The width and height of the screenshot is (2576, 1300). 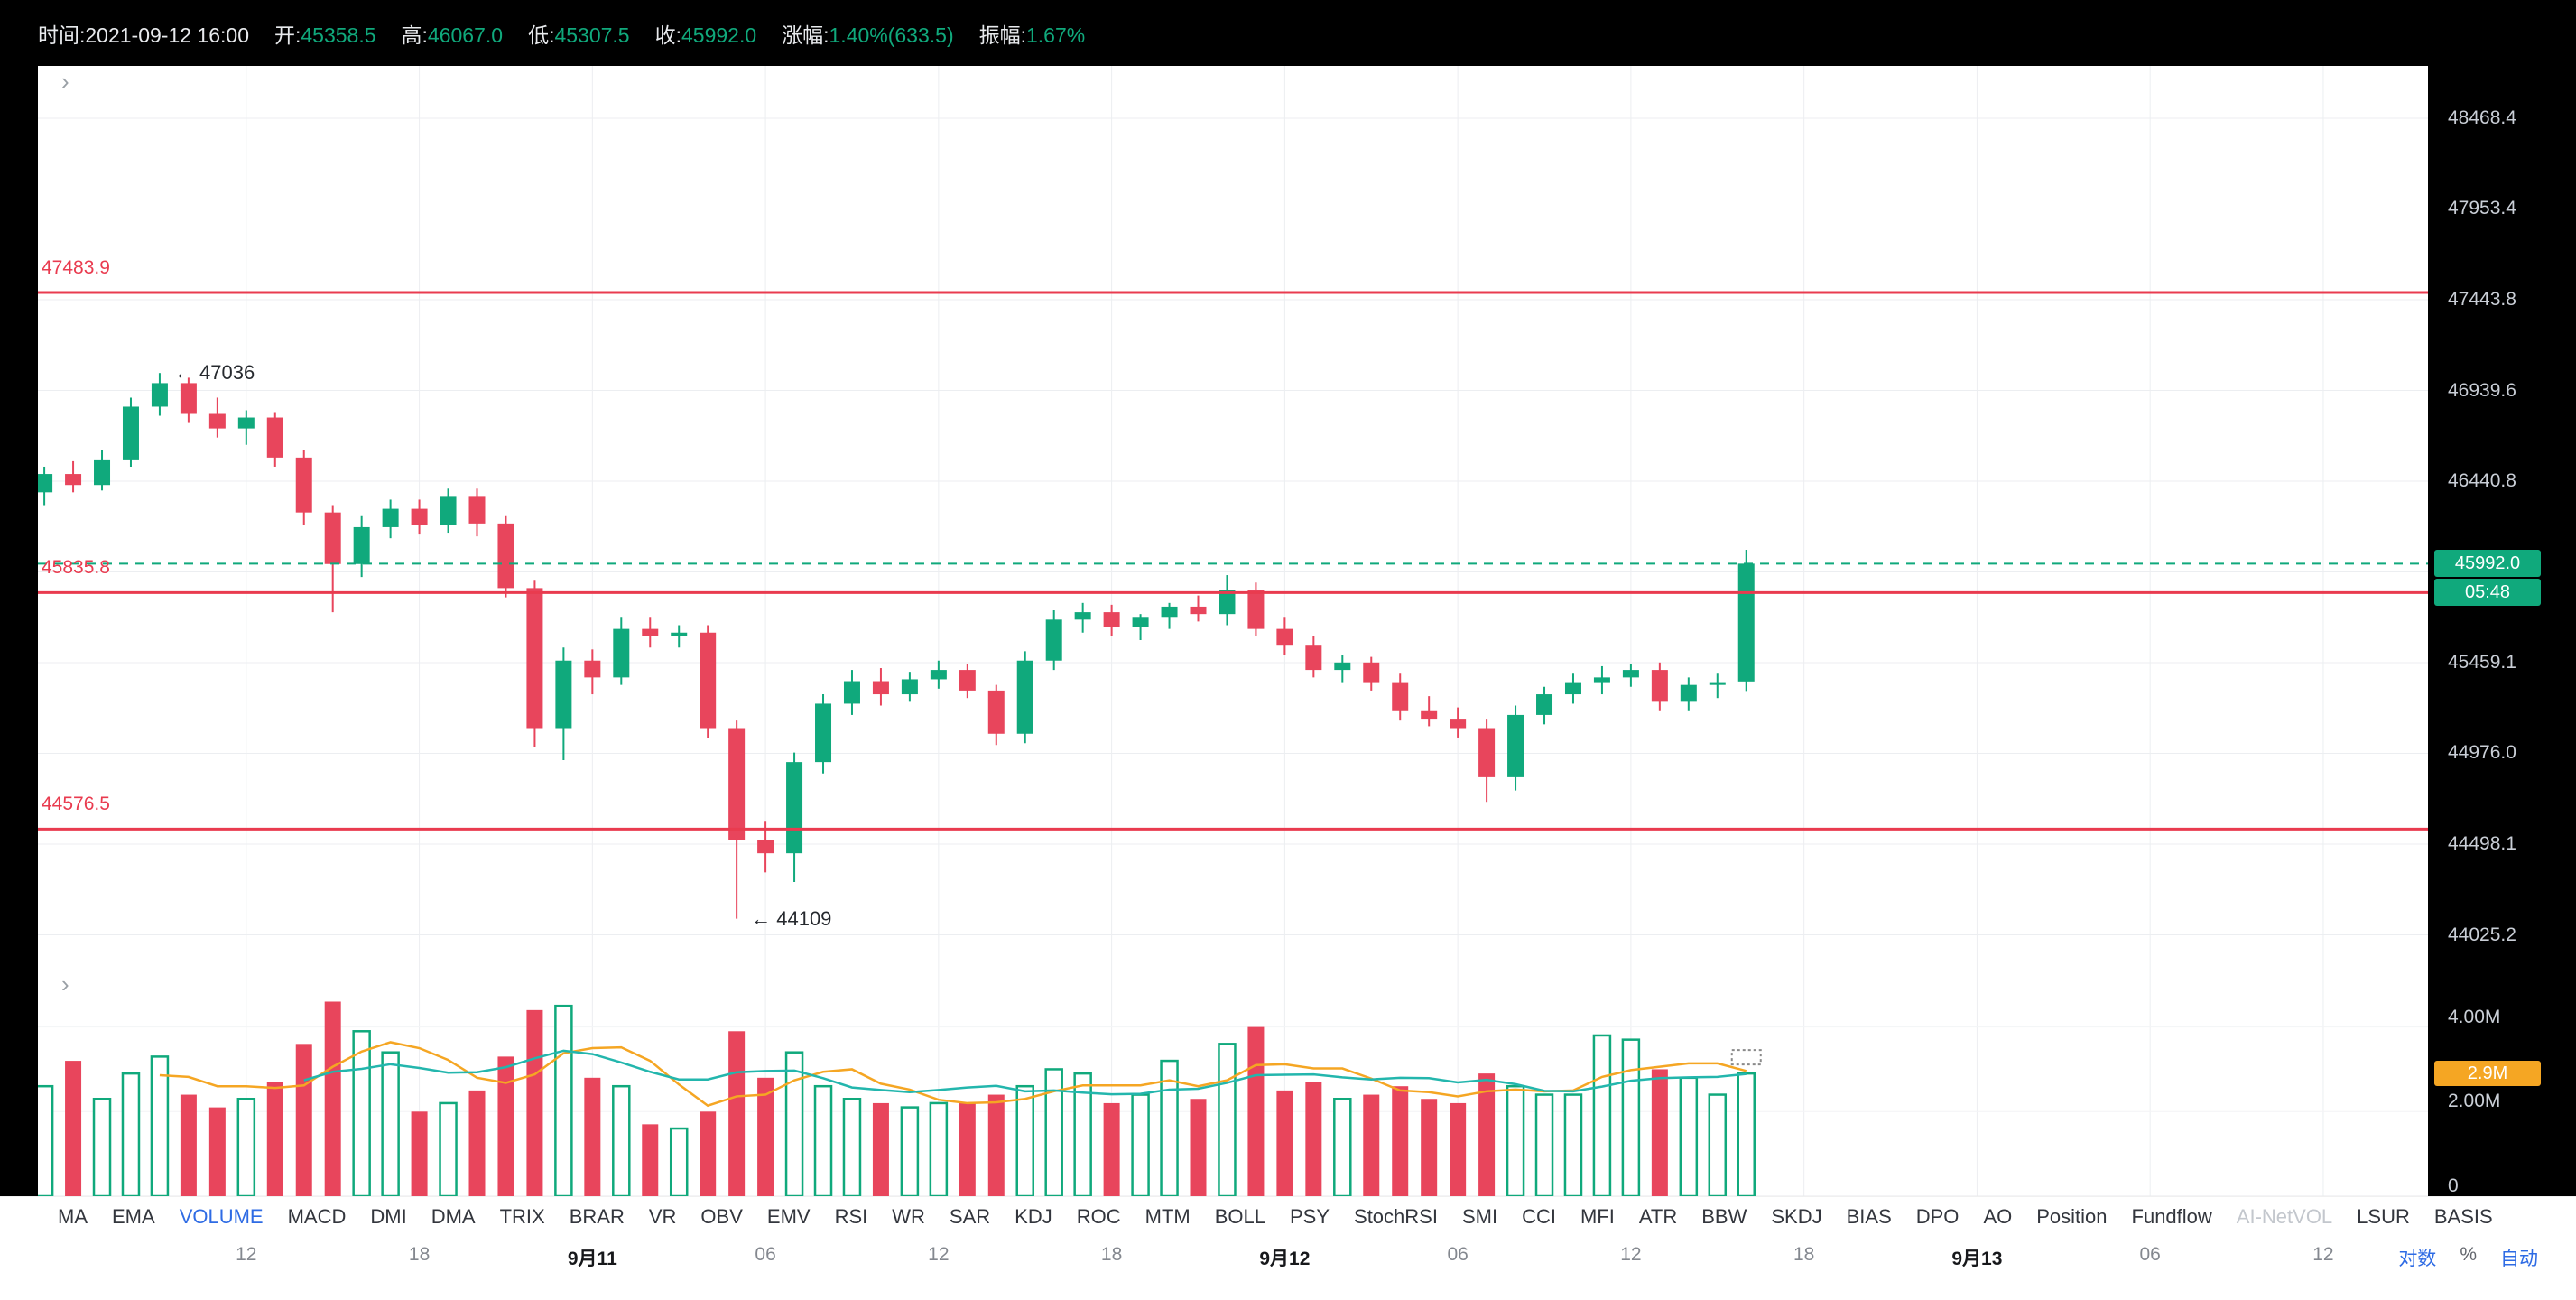 What do you see at coordinates (1396, 1217) in the screenshot?
I see `indicator-tab-stochrsi: StochRSI` at bounding box center [1396, 1217].